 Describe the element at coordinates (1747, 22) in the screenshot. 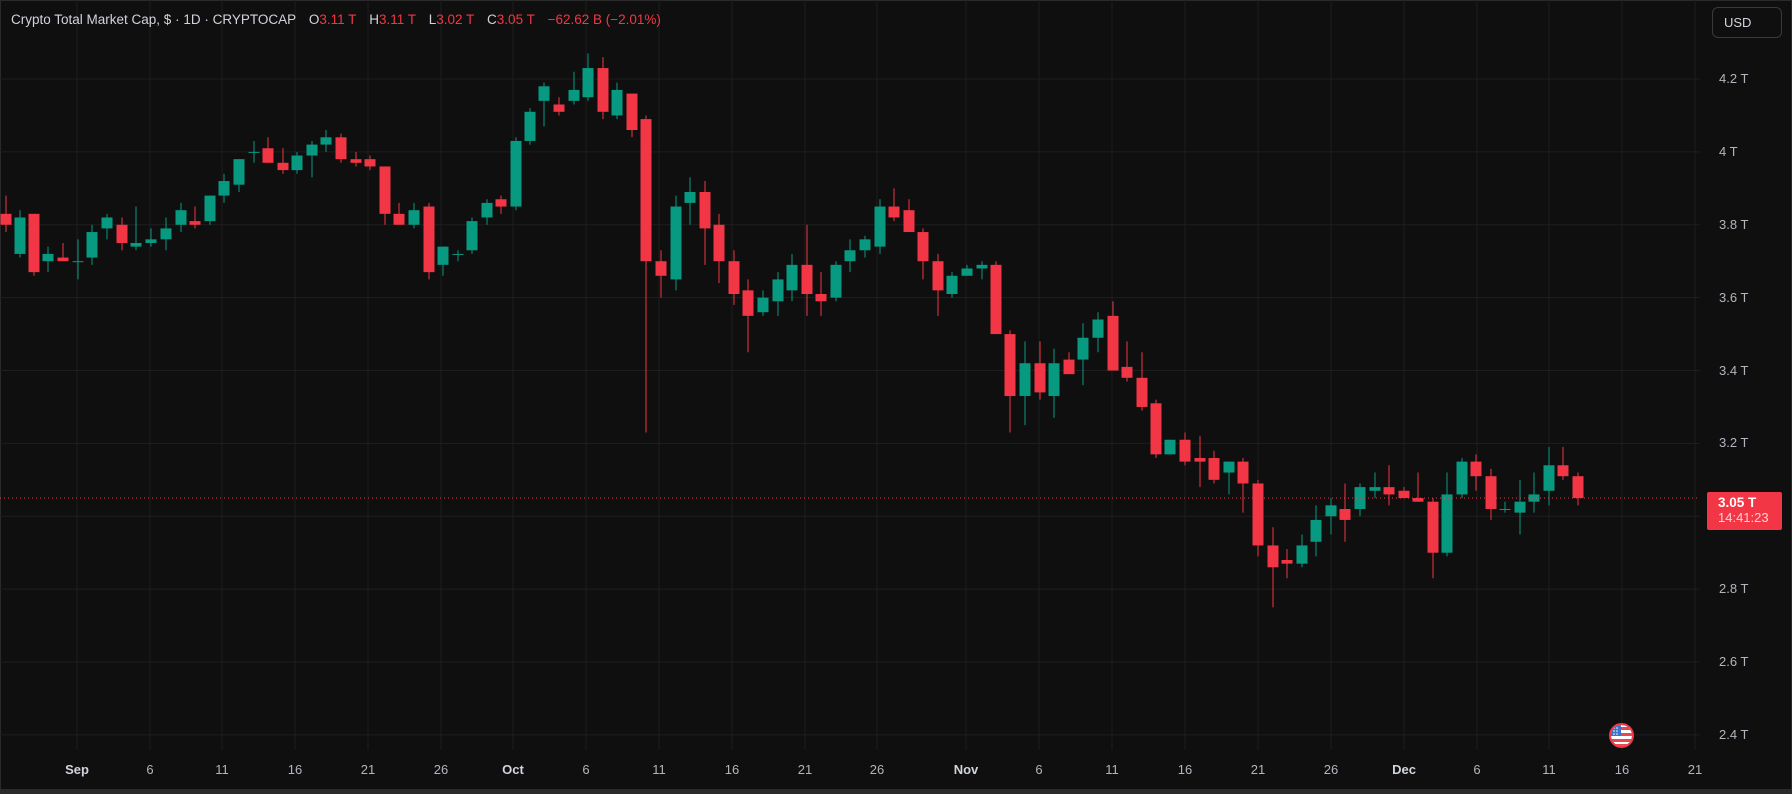

I see `currency-button: USD` at that location.